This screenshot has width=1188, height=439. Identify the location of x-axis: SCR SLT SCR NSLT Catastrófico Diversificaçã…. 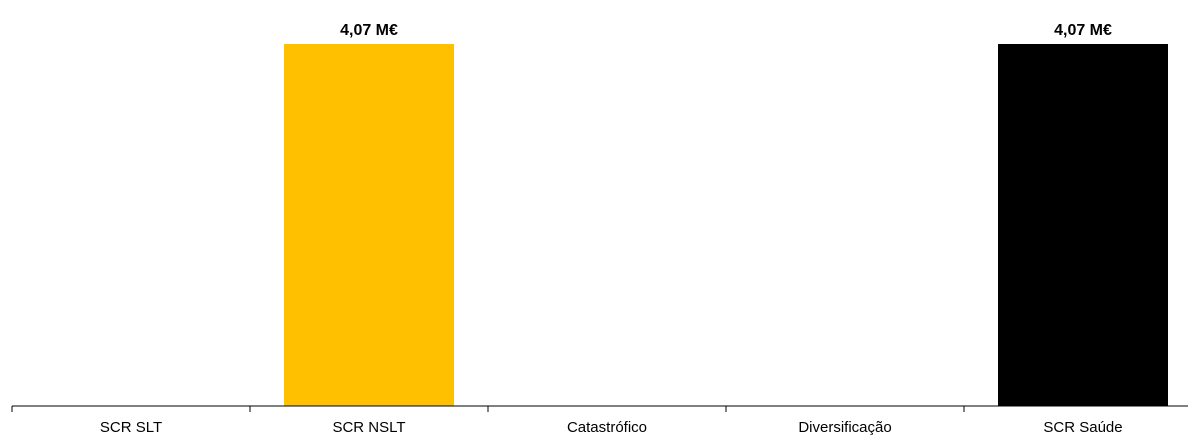
(599, 420).